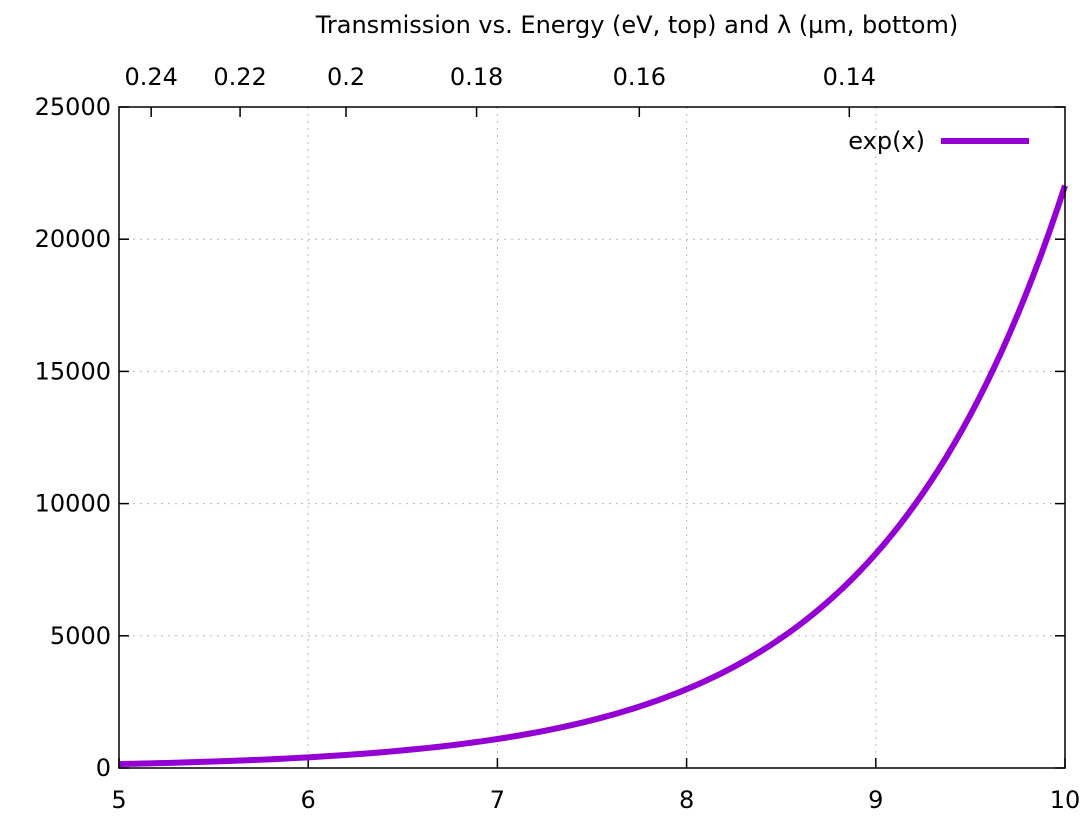  Describe the element at coordinates (476, 77) in the screenshot. I see `x2-tick-label: 0.18` at that location.